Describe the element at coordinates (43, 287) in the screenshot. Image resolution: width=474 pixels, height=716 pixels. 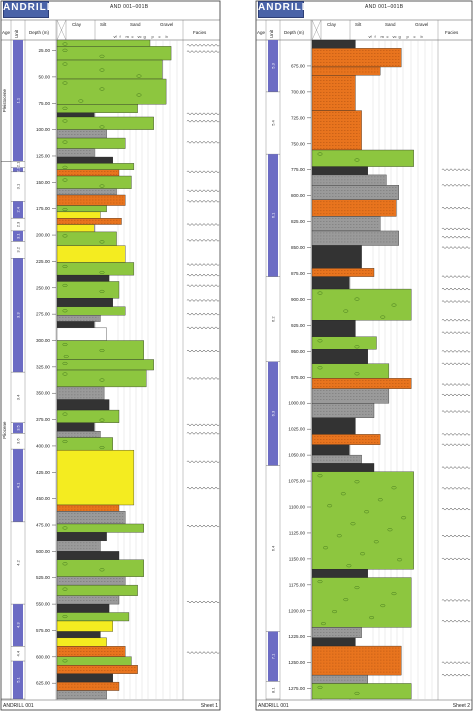
I see `depth-label: 250.00` at that location.